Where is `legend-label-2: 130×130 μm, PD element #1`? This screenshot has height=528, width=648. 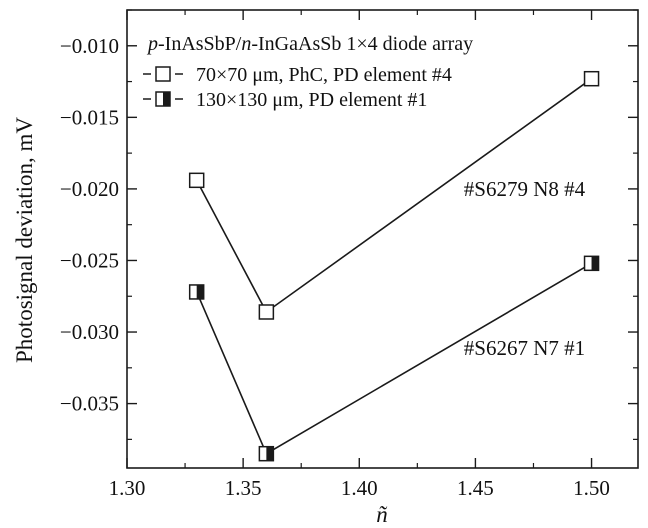
legend-label-2: 130×130 μm, PD element #1 is located at coordinates (311, 100).